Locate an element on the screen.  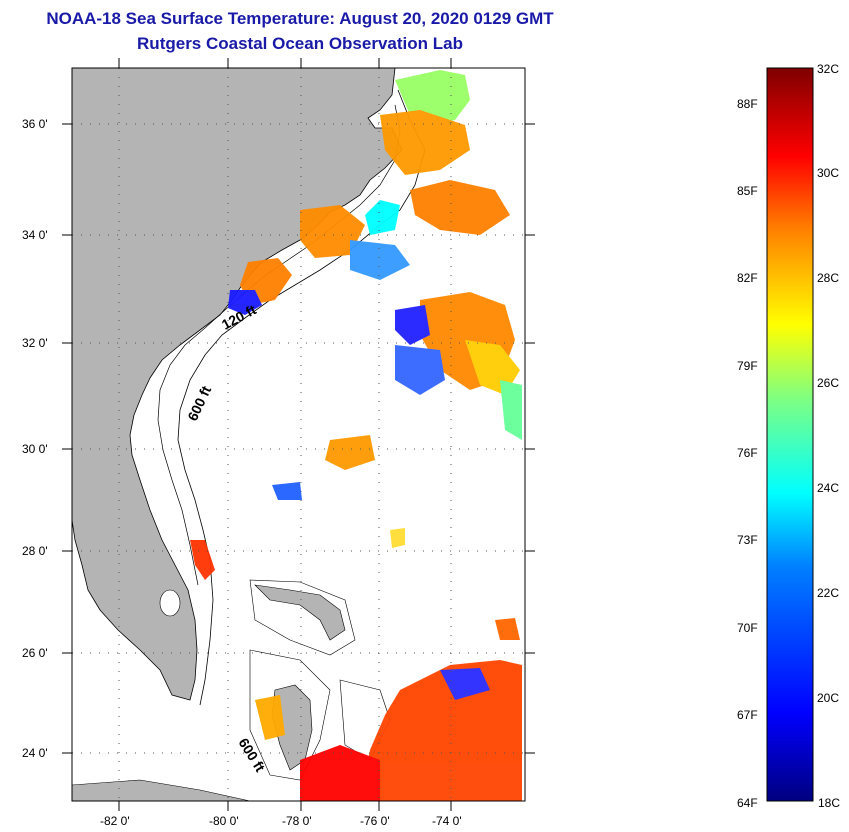
colorbar-celsius-label: 22C is located at coordinates (828, 593).